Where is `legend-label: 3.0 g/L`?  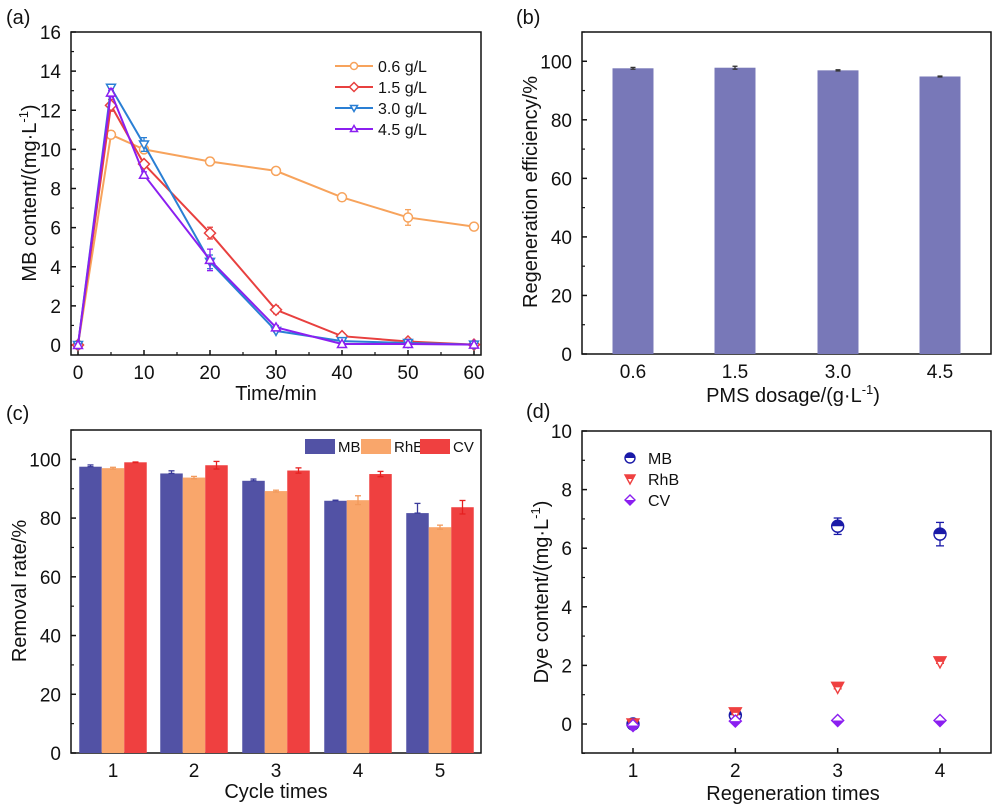 legend-label: 3.0 g/L is located at coordinates (402, 109).